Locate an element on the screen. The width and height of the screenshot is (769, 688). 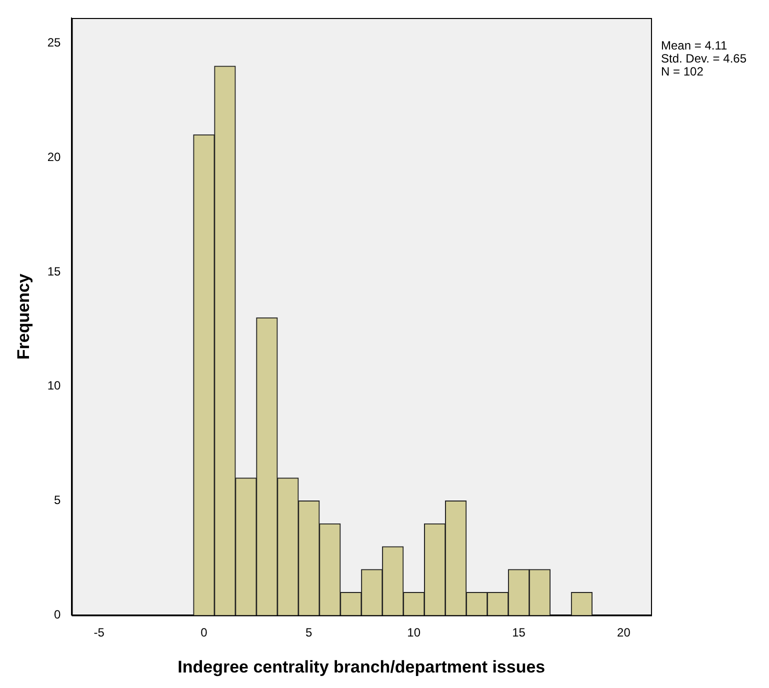
x-axis-title: Indegree centrality branch/department issues is located at coordinates (362, 666).